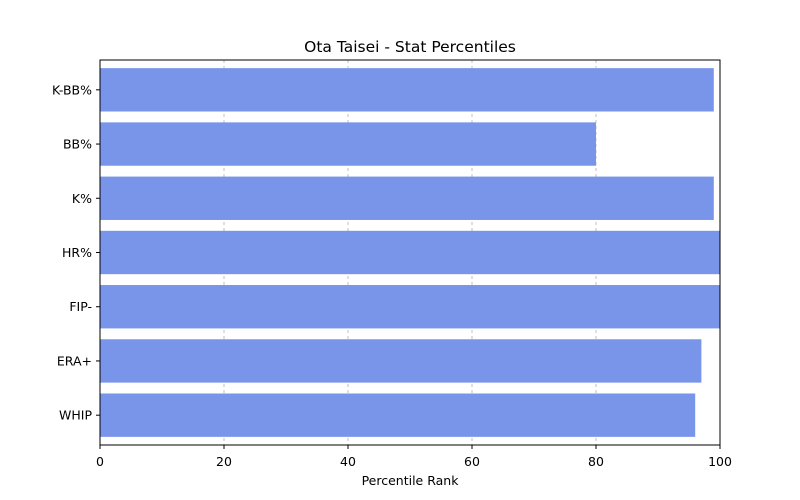 This screenshot has height=500, width=800. Describe the element at coordinates (596, 461) in the screenshot. I see `x-tick-label: 80` at that location.